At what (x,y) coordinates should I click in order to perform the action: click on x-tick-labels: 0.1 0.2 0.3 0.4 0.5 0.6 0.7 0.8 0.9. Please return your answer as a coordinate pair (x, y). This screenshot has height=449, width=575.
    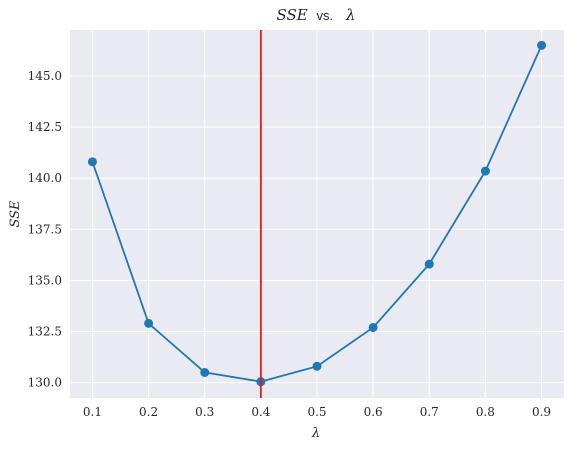
    Looking at the image, I should click on (317, 412).